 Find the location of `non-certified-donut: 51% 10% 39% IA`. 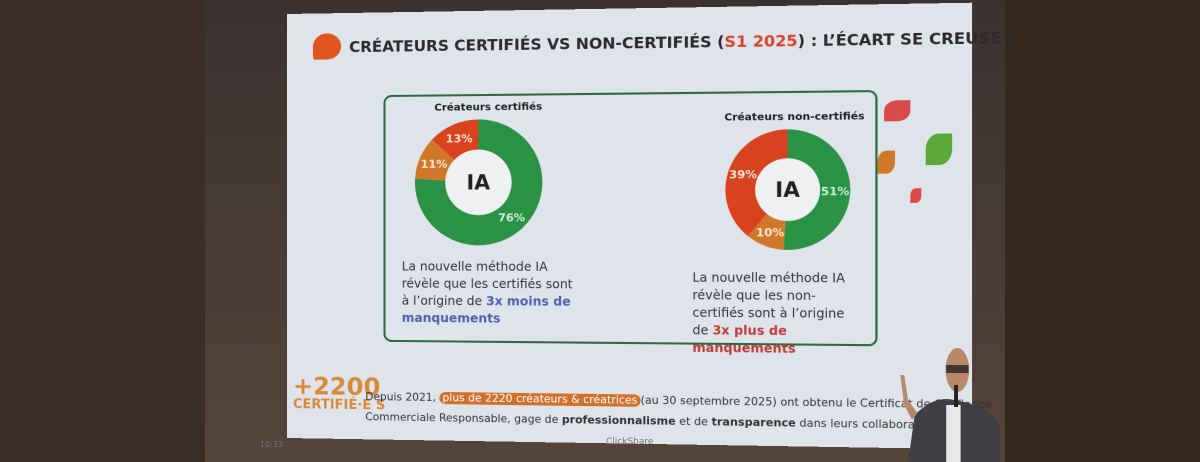

non-certified-donut: 51% 10% 39% IA is located at coordinates (788, 189).